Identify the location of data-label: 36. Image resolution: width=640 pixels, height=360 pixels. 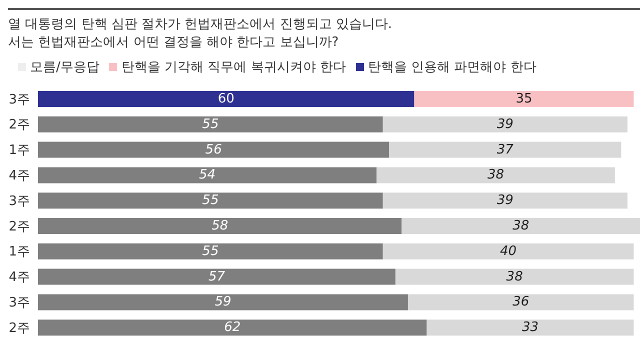
(521, 302).